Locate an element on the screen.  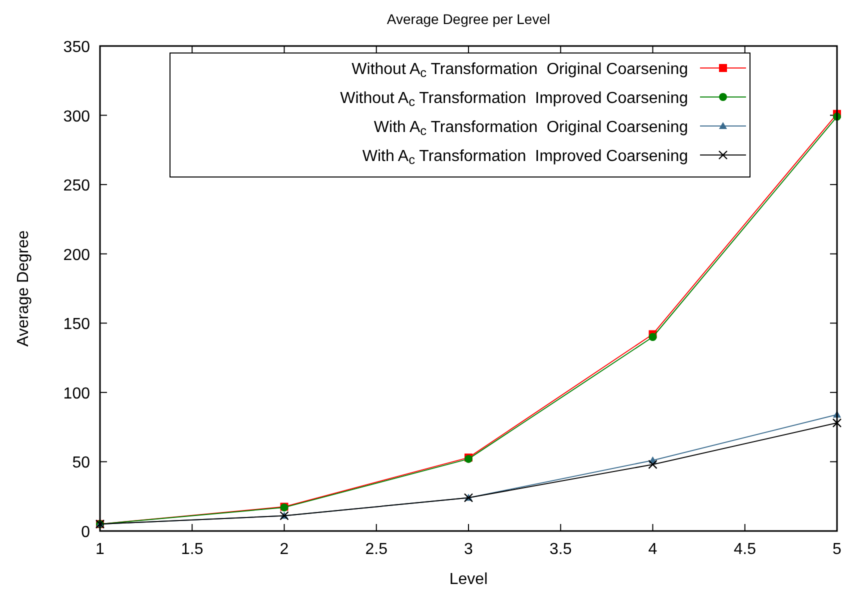
x-tick-label: 1.5 is located at coordinates (192, 549).